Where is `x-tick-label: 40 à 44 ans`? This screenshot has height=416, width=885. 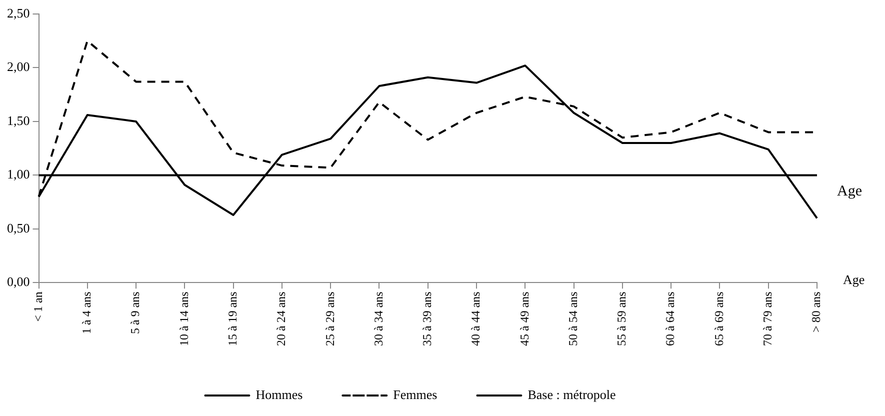
x-tick-label: 40 à 44 ans is located at coordinates (475, 318).